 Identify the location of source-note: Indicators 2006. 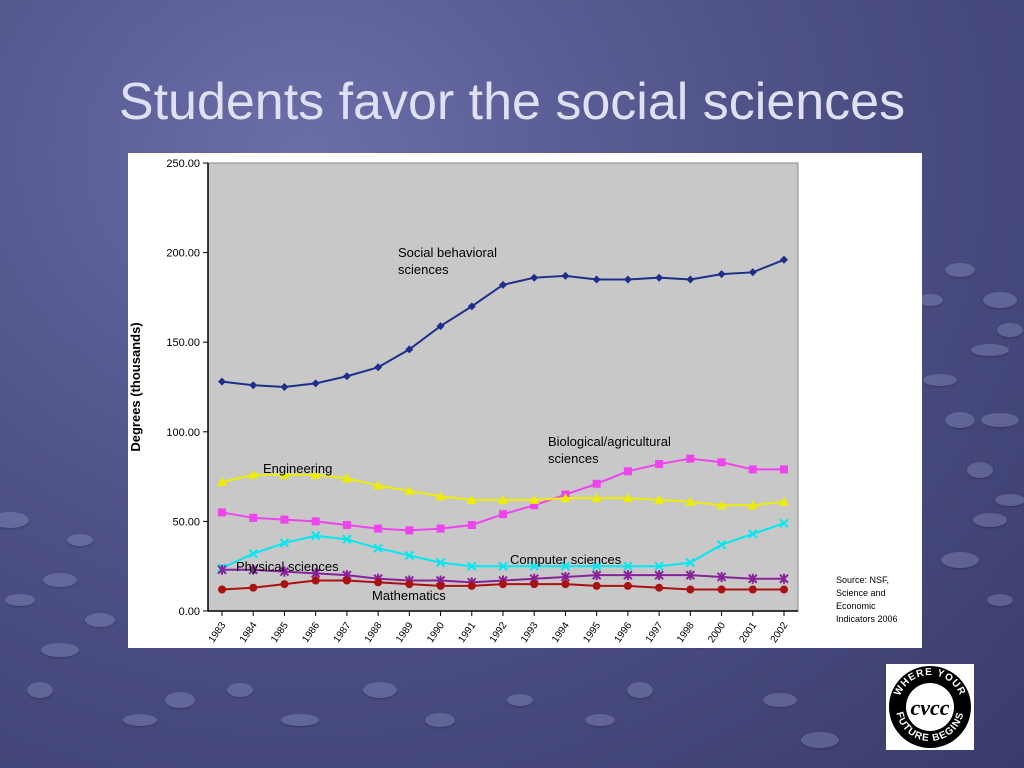
(867, 619).